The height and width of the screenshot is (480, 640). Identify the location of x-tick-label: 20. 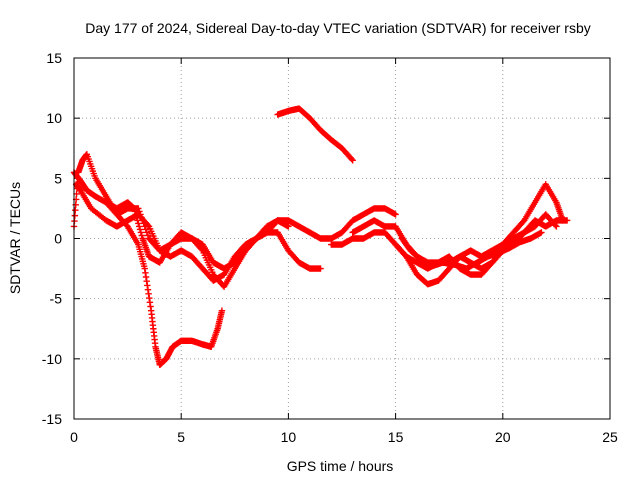
(503, 437).